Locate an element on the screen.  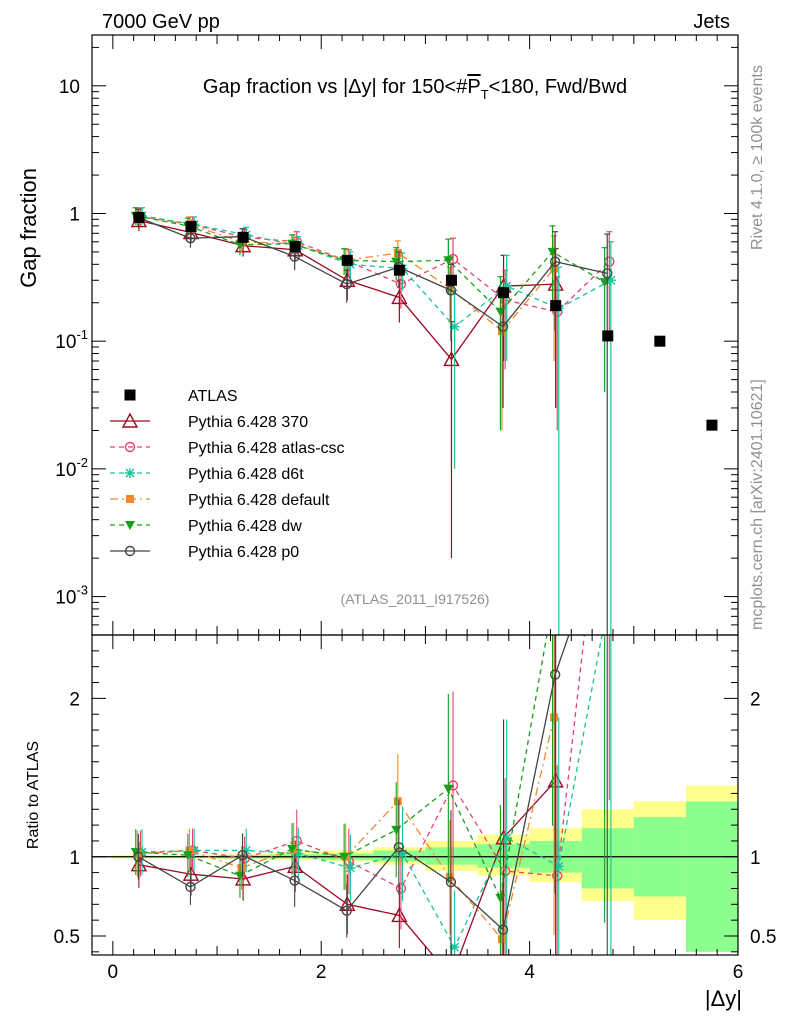
legend-label-d6t: Pythia 6.428 d6t is located at coordinates (246, 474).